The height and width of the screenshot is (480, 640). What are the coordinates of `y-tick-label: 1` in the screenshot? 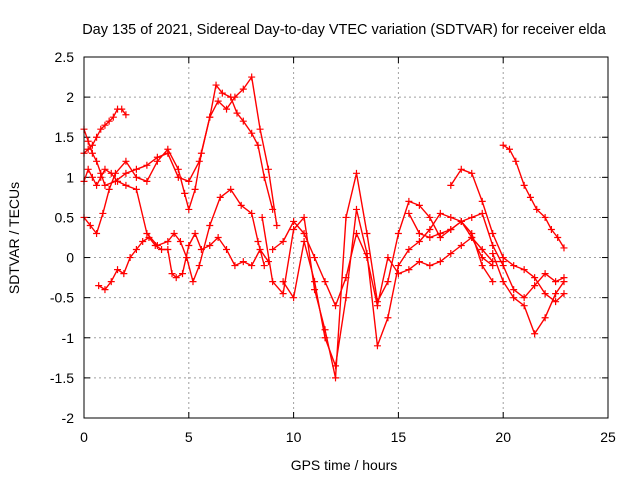 It's located at (70, 177).